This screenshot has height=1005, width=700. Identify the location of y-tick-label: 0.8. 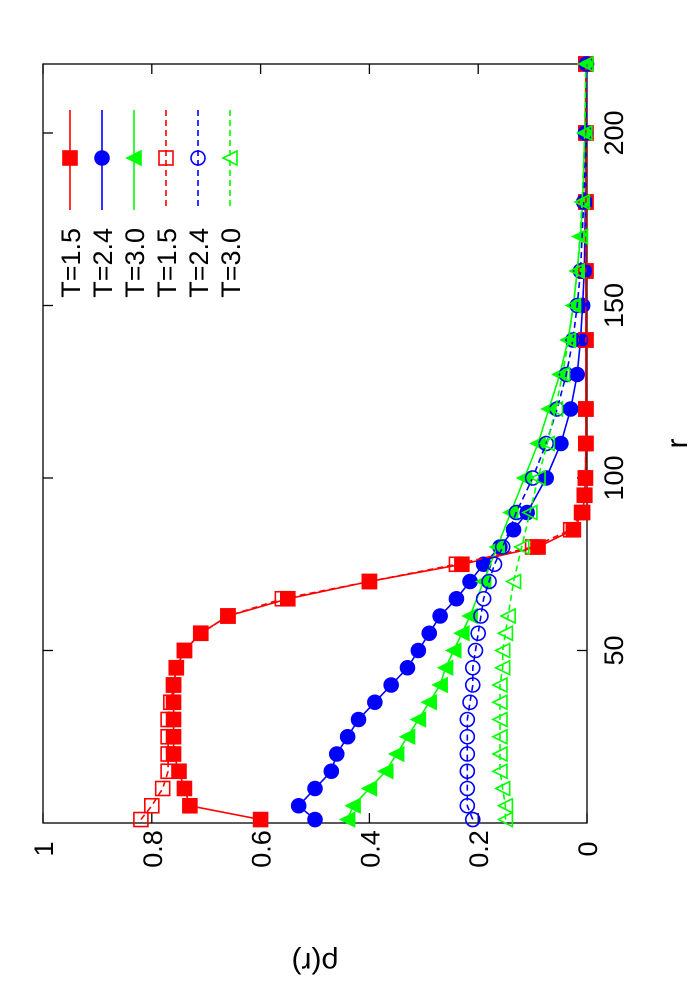
(153, 849).